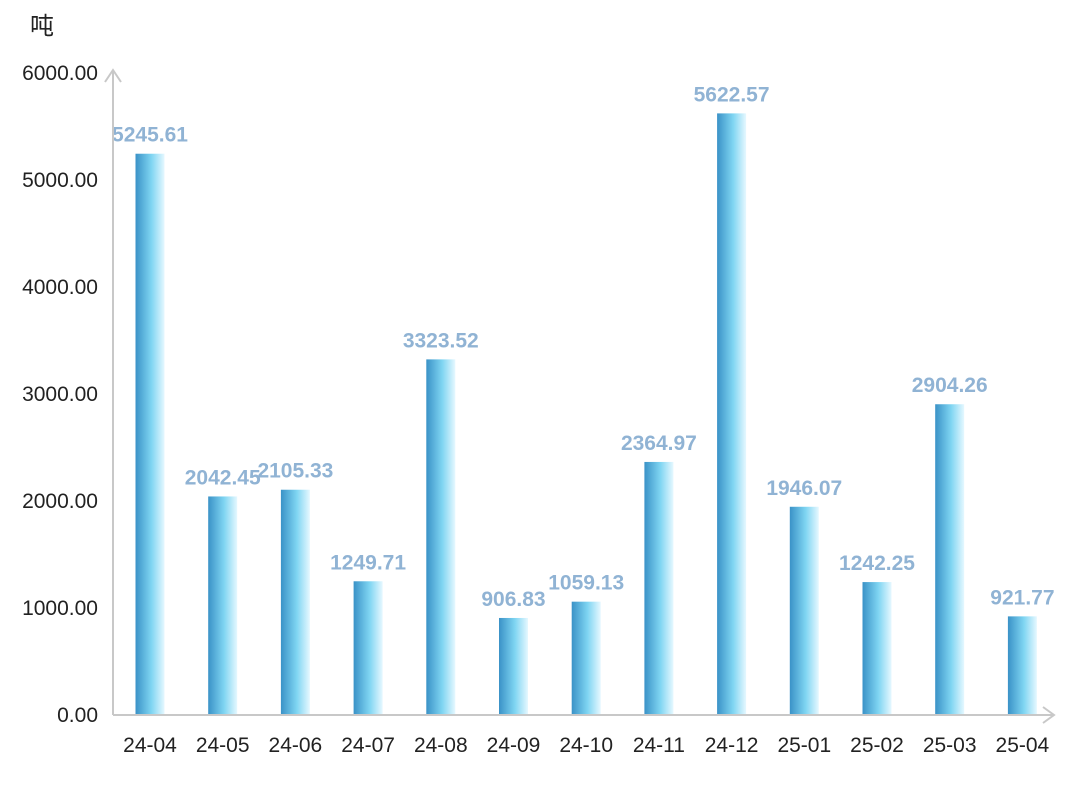  What do you see at coordinates (368, 745) in the screenshot?
I see `x-tick-label: 24-07` at bounding box center [368, 745].